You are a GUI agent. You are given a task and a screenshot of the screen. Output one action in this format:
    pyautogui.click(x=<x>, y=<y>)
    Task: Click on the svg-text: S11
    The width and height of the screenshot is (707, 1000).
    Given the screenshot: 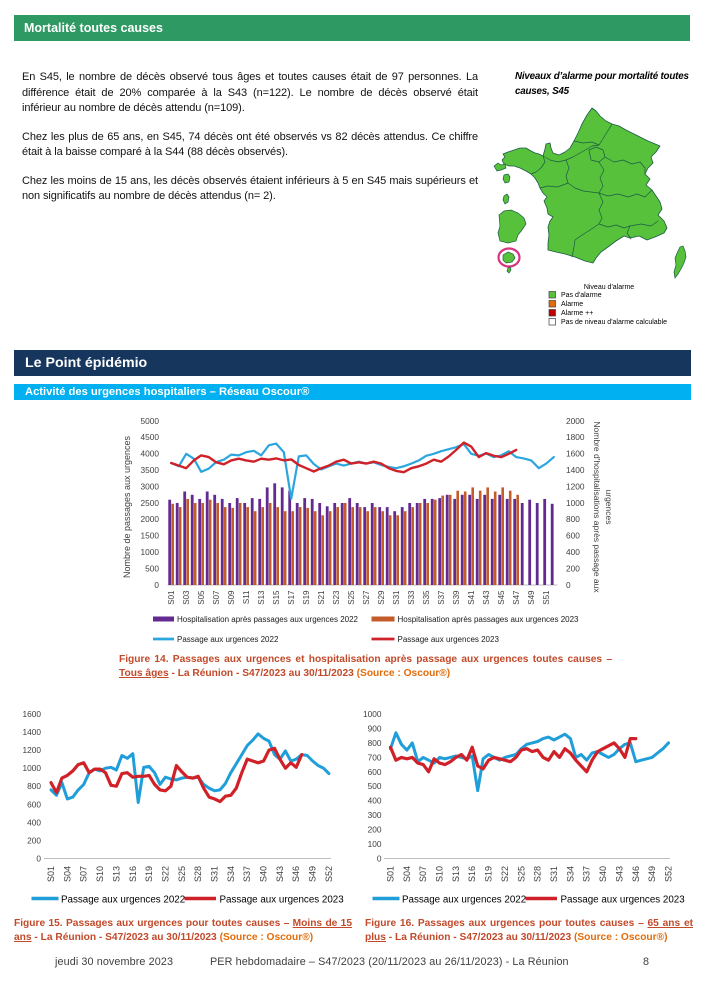 What is the action you would take?
    pyautogui.click(x=246, y=597)
    